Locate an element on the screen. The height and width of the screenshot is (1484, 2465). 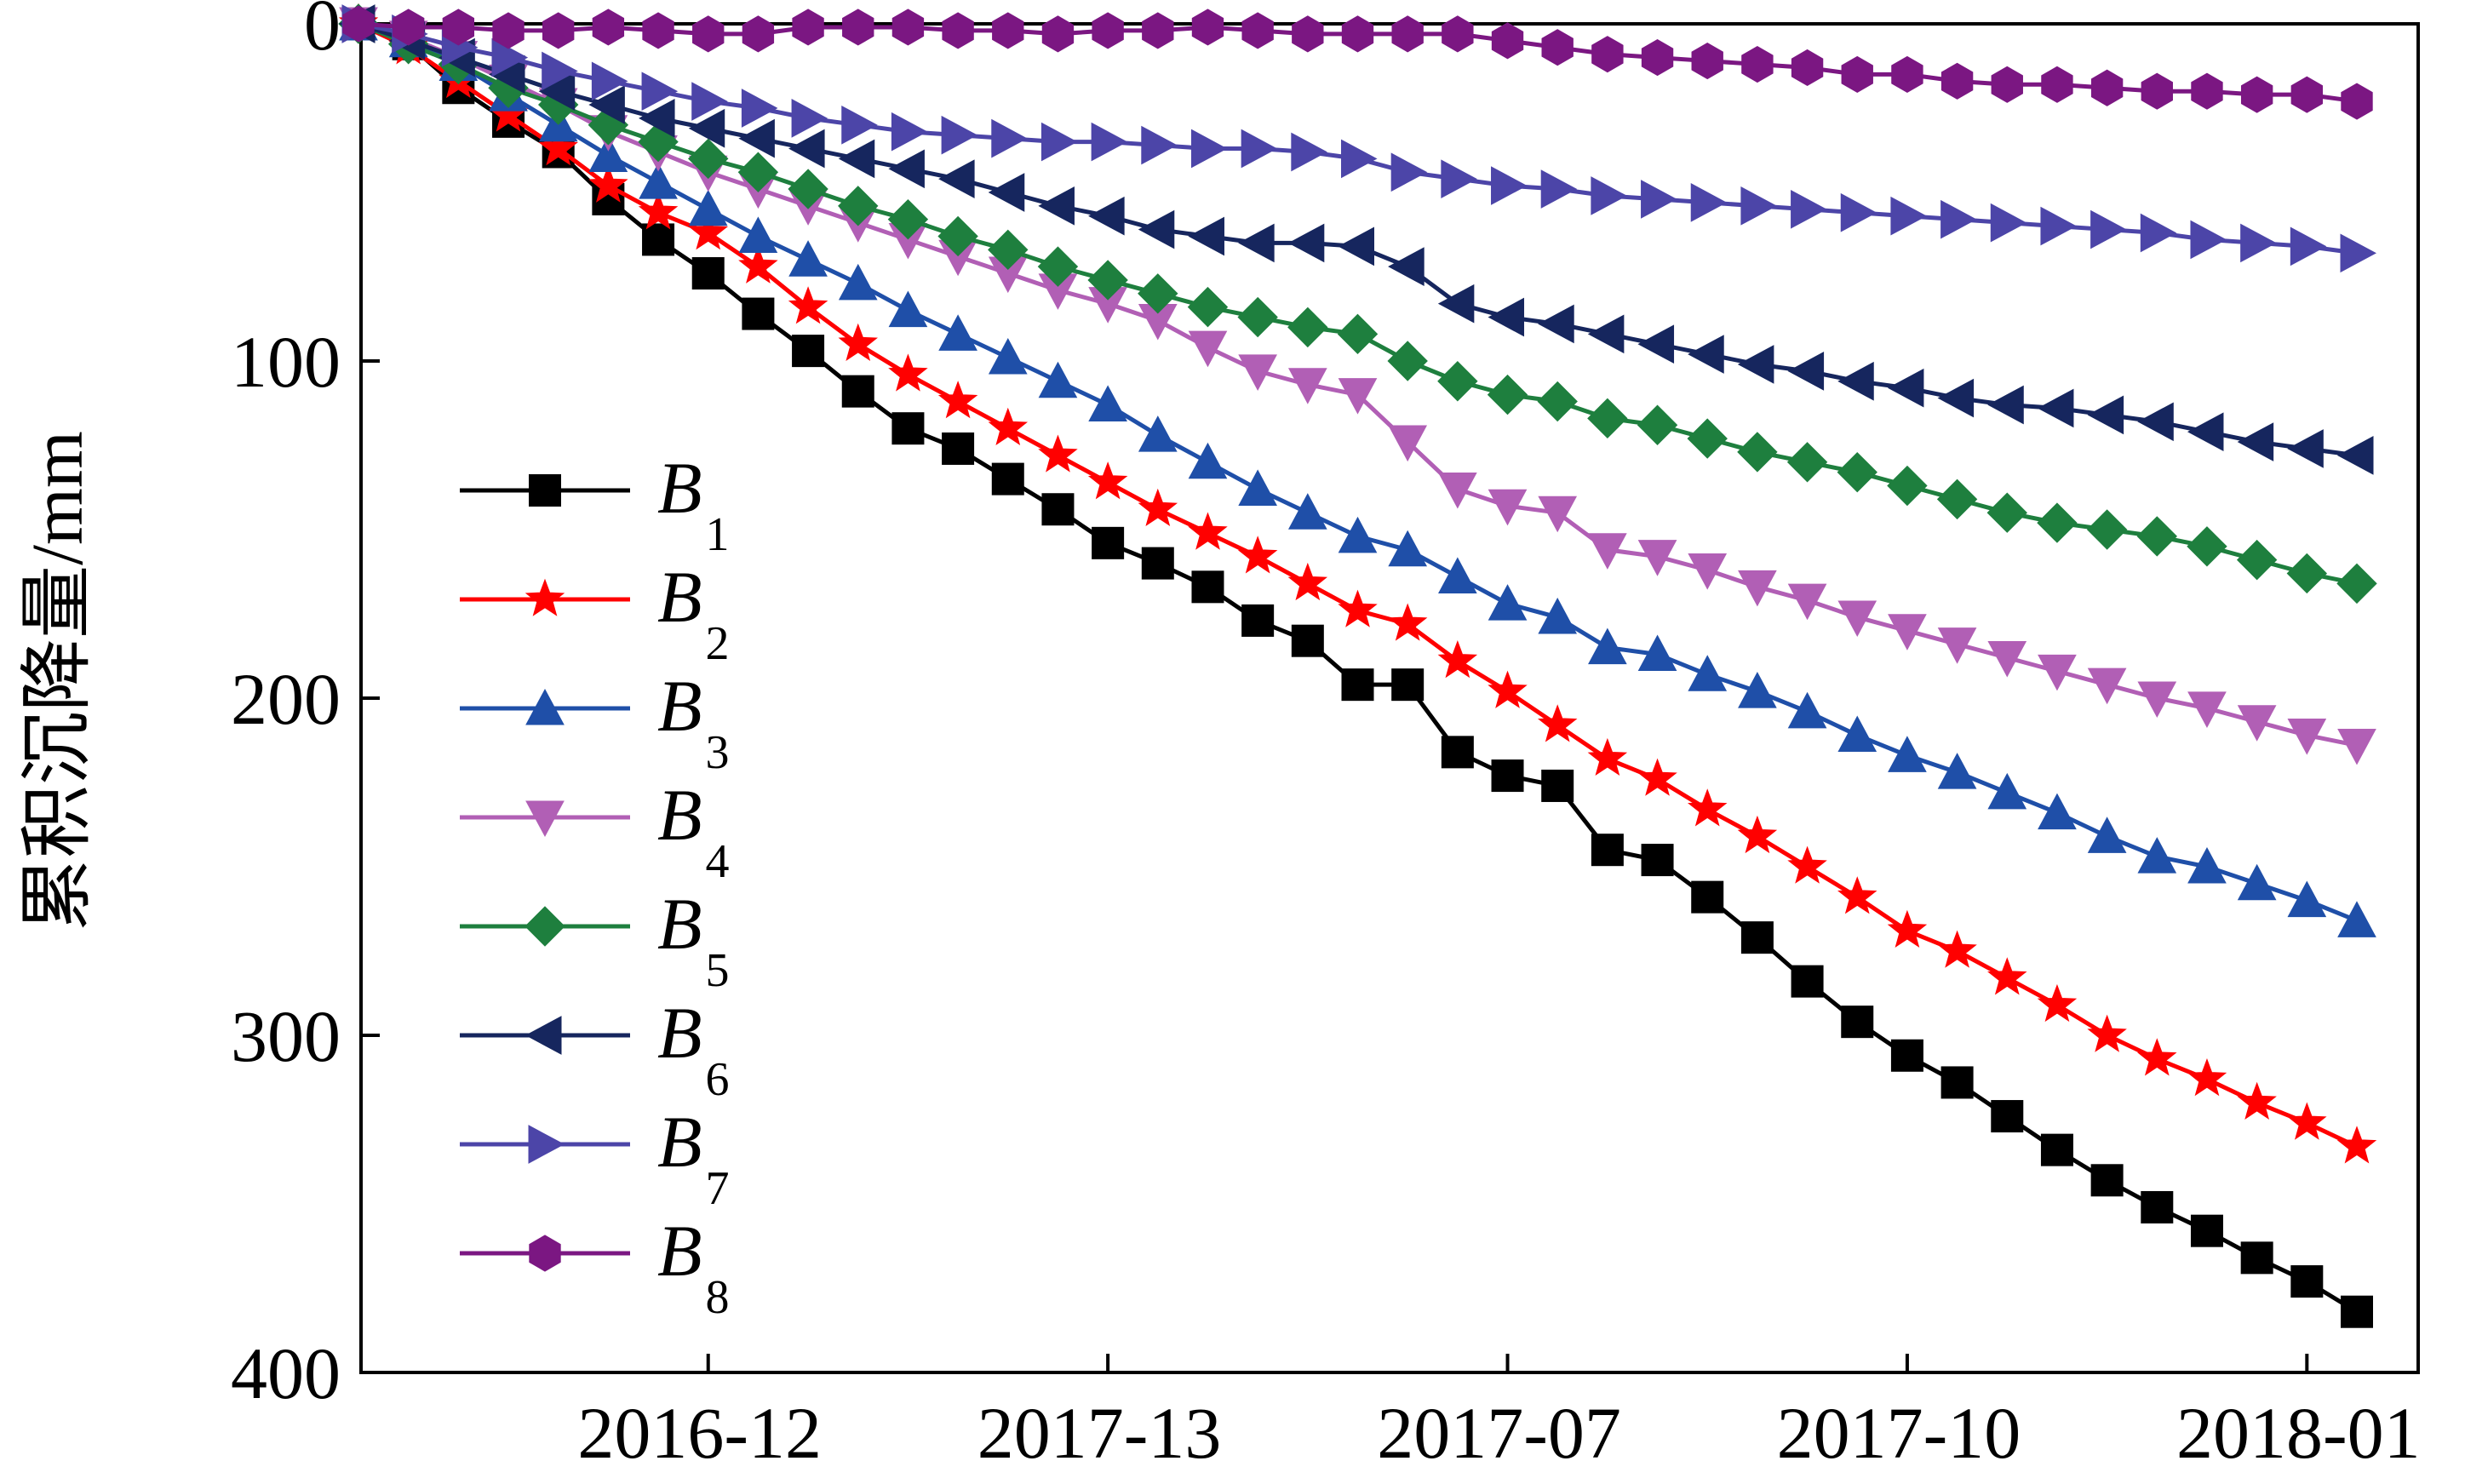
y-tick-label: 0 is located at coordinates (322, 33).